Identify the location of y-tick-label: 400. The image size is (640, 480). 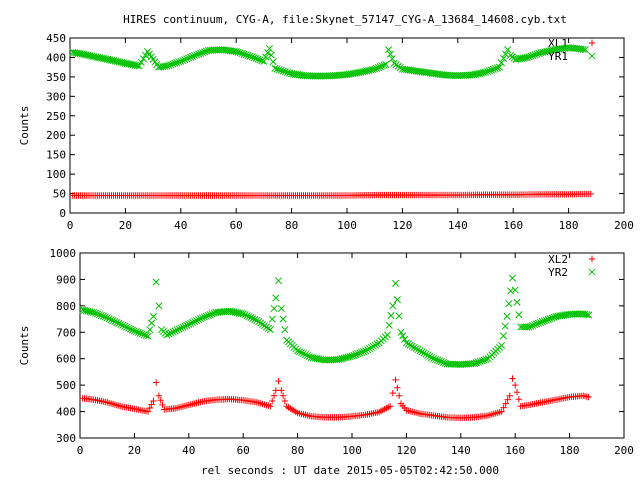
(56, 57).